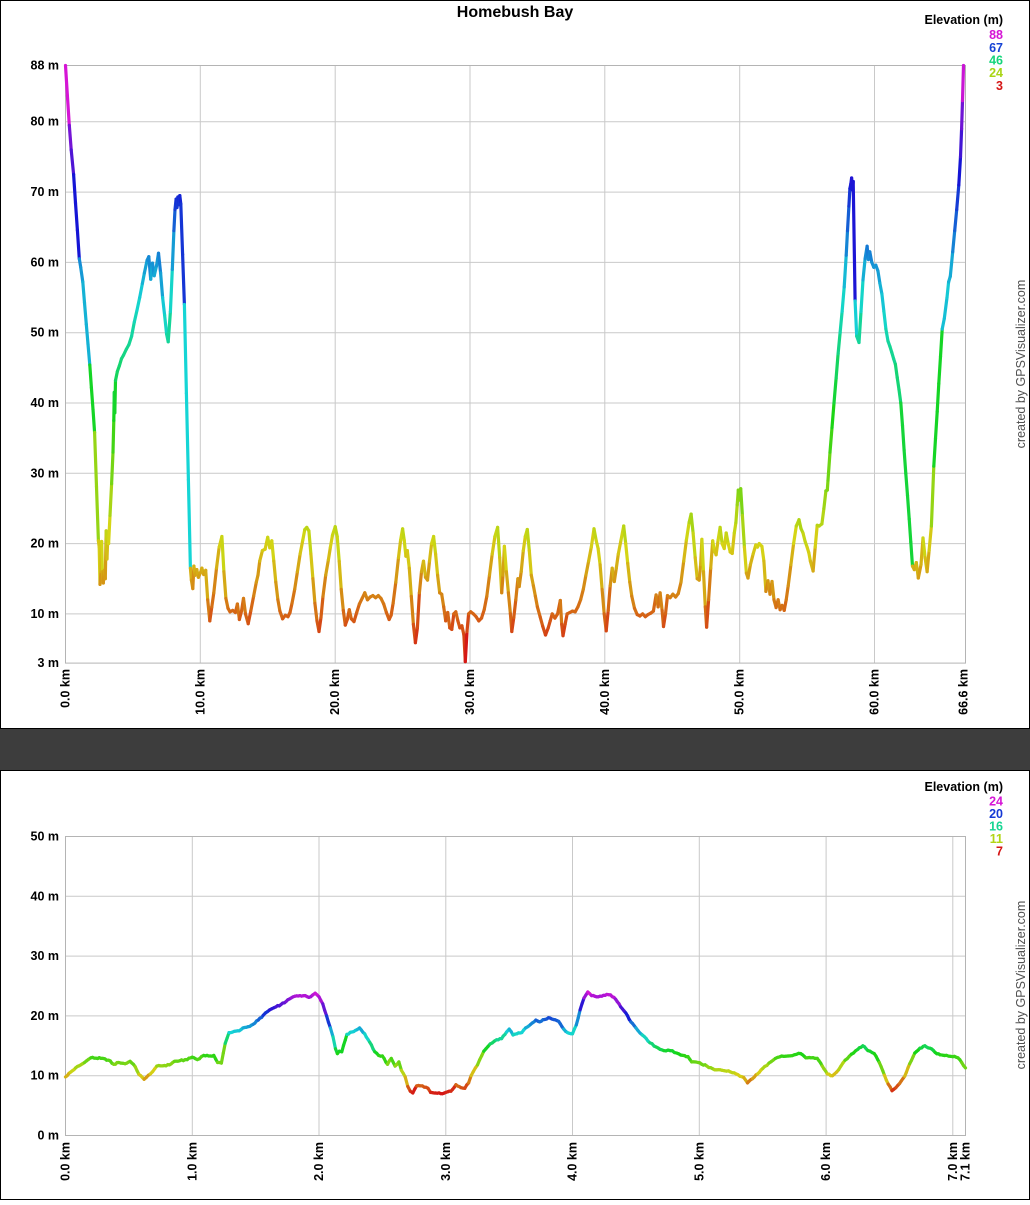 The image size is (1030, 1205). I want to click on svg-text: 66.6 km, so click(964, 692).